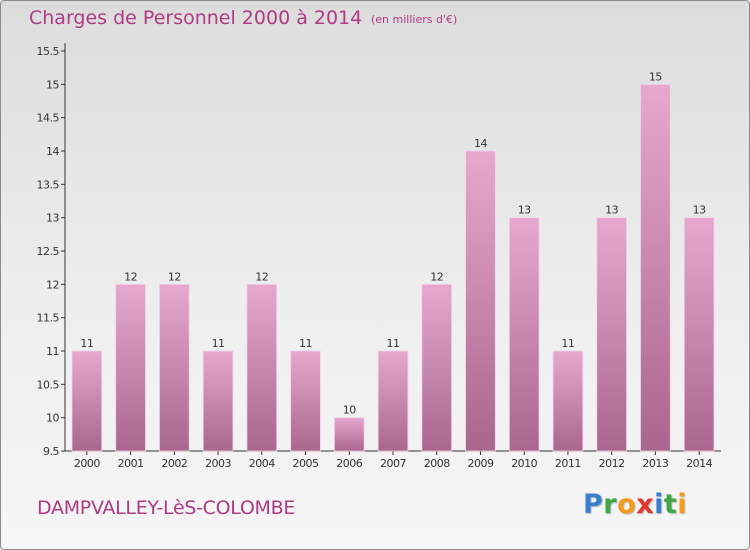 Image resolution: width=750 pixels, height=550 pixels. What do you see at coordinates (166, 508) in the screenshot?
I see `commune-name: DAMPVALLEY-LèS-COLOMBE` at bounding box center [166, 508].